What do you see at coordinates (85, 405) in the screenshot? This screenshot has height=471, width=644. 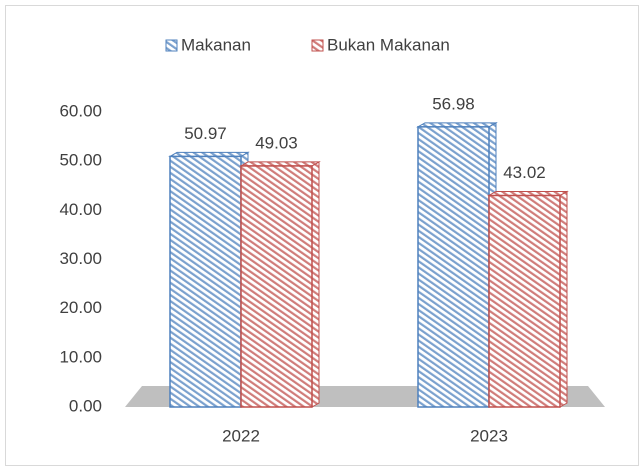 I see `y-tick-label: 0.00` at bounding box center [85, 405].